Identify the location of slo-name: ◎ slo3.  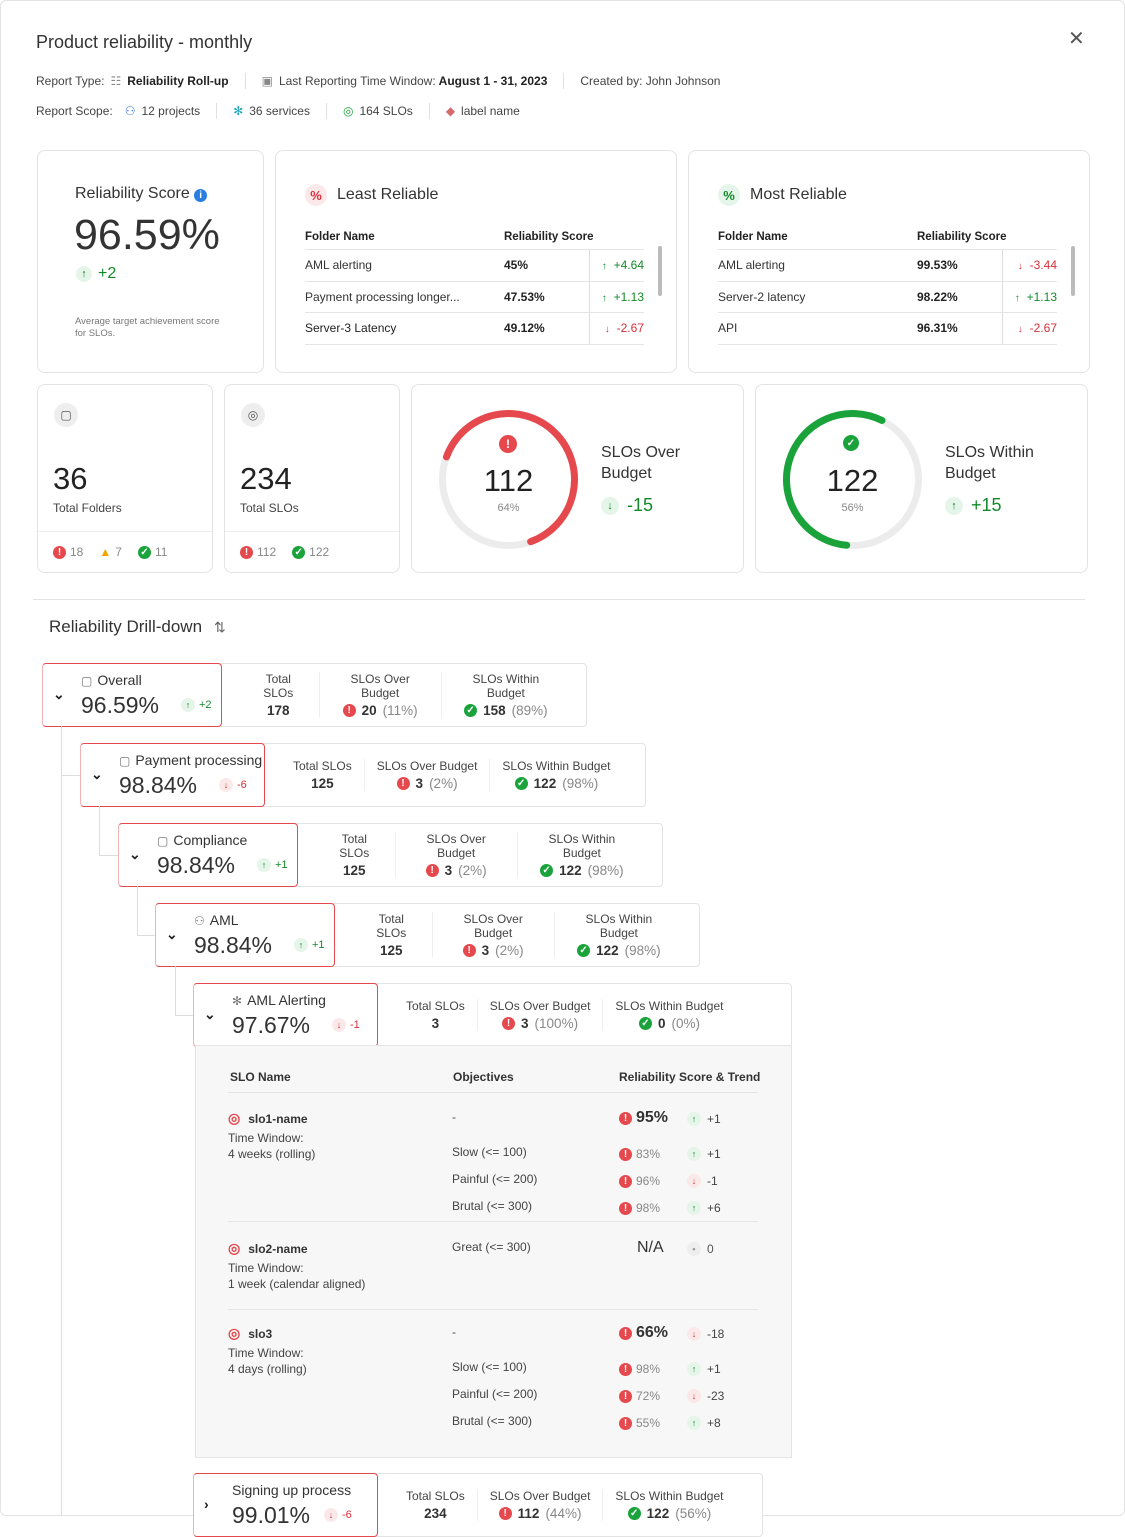
(250, 1333).